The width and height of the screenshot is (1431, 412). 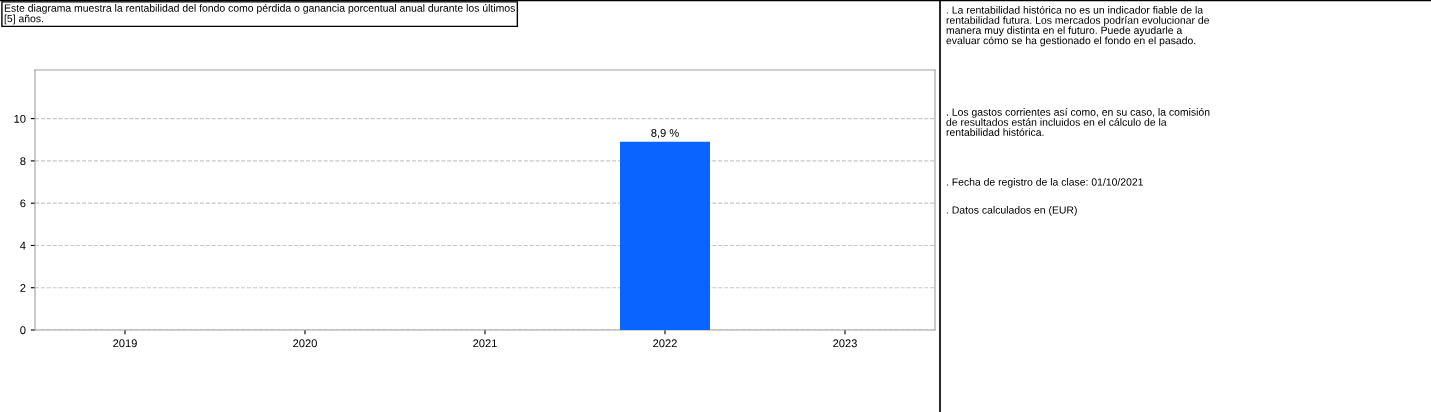 I want to click on y-tick-label: 2, so click(x=23, y=287).